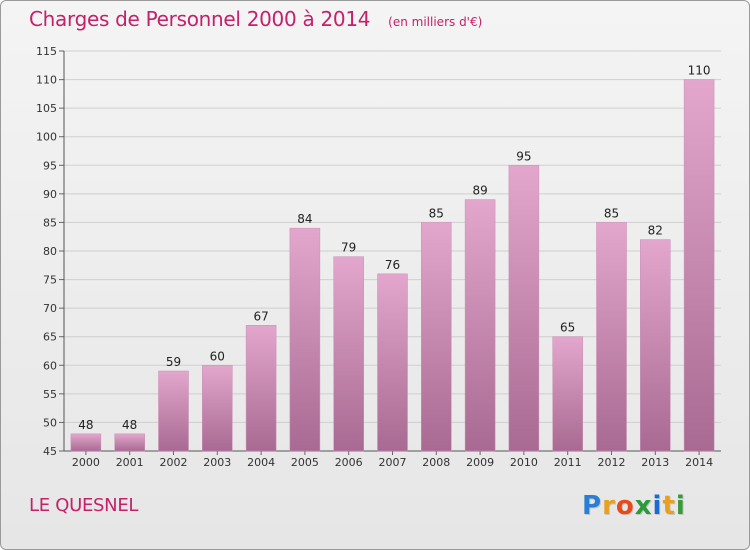 The width and height of the screenshot is (750, 550). Describe the element at coordinates (260, 316) in the screenshot. I see `data-label-2004: 67` at that location.